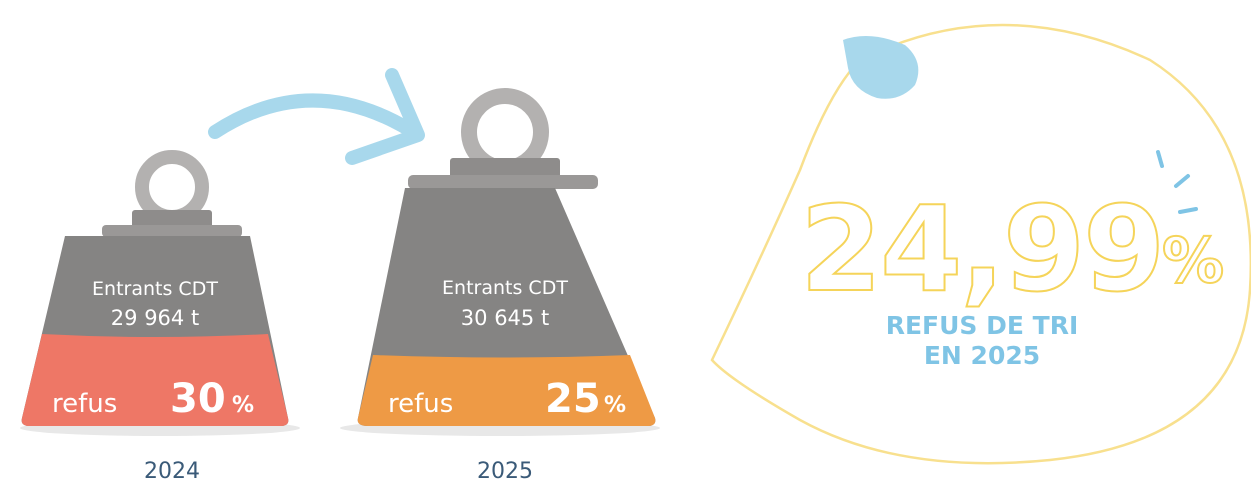 The width and height of the screenshot is (1251, 483). Describe the element at coordinates (505, 471) in the screenshot. I see `year: 2025` at that location.